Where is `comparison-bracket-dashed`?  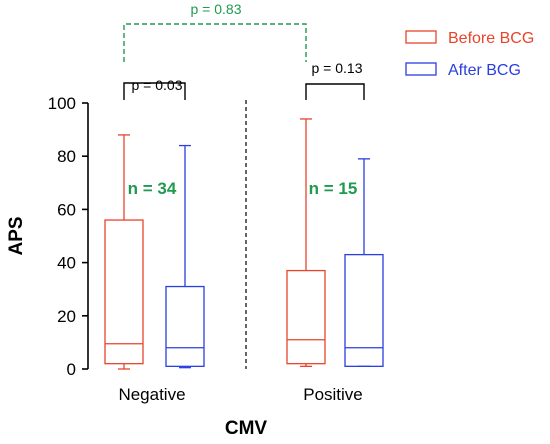 comparison-bracket-dashed is located at coordinates (215, 42).